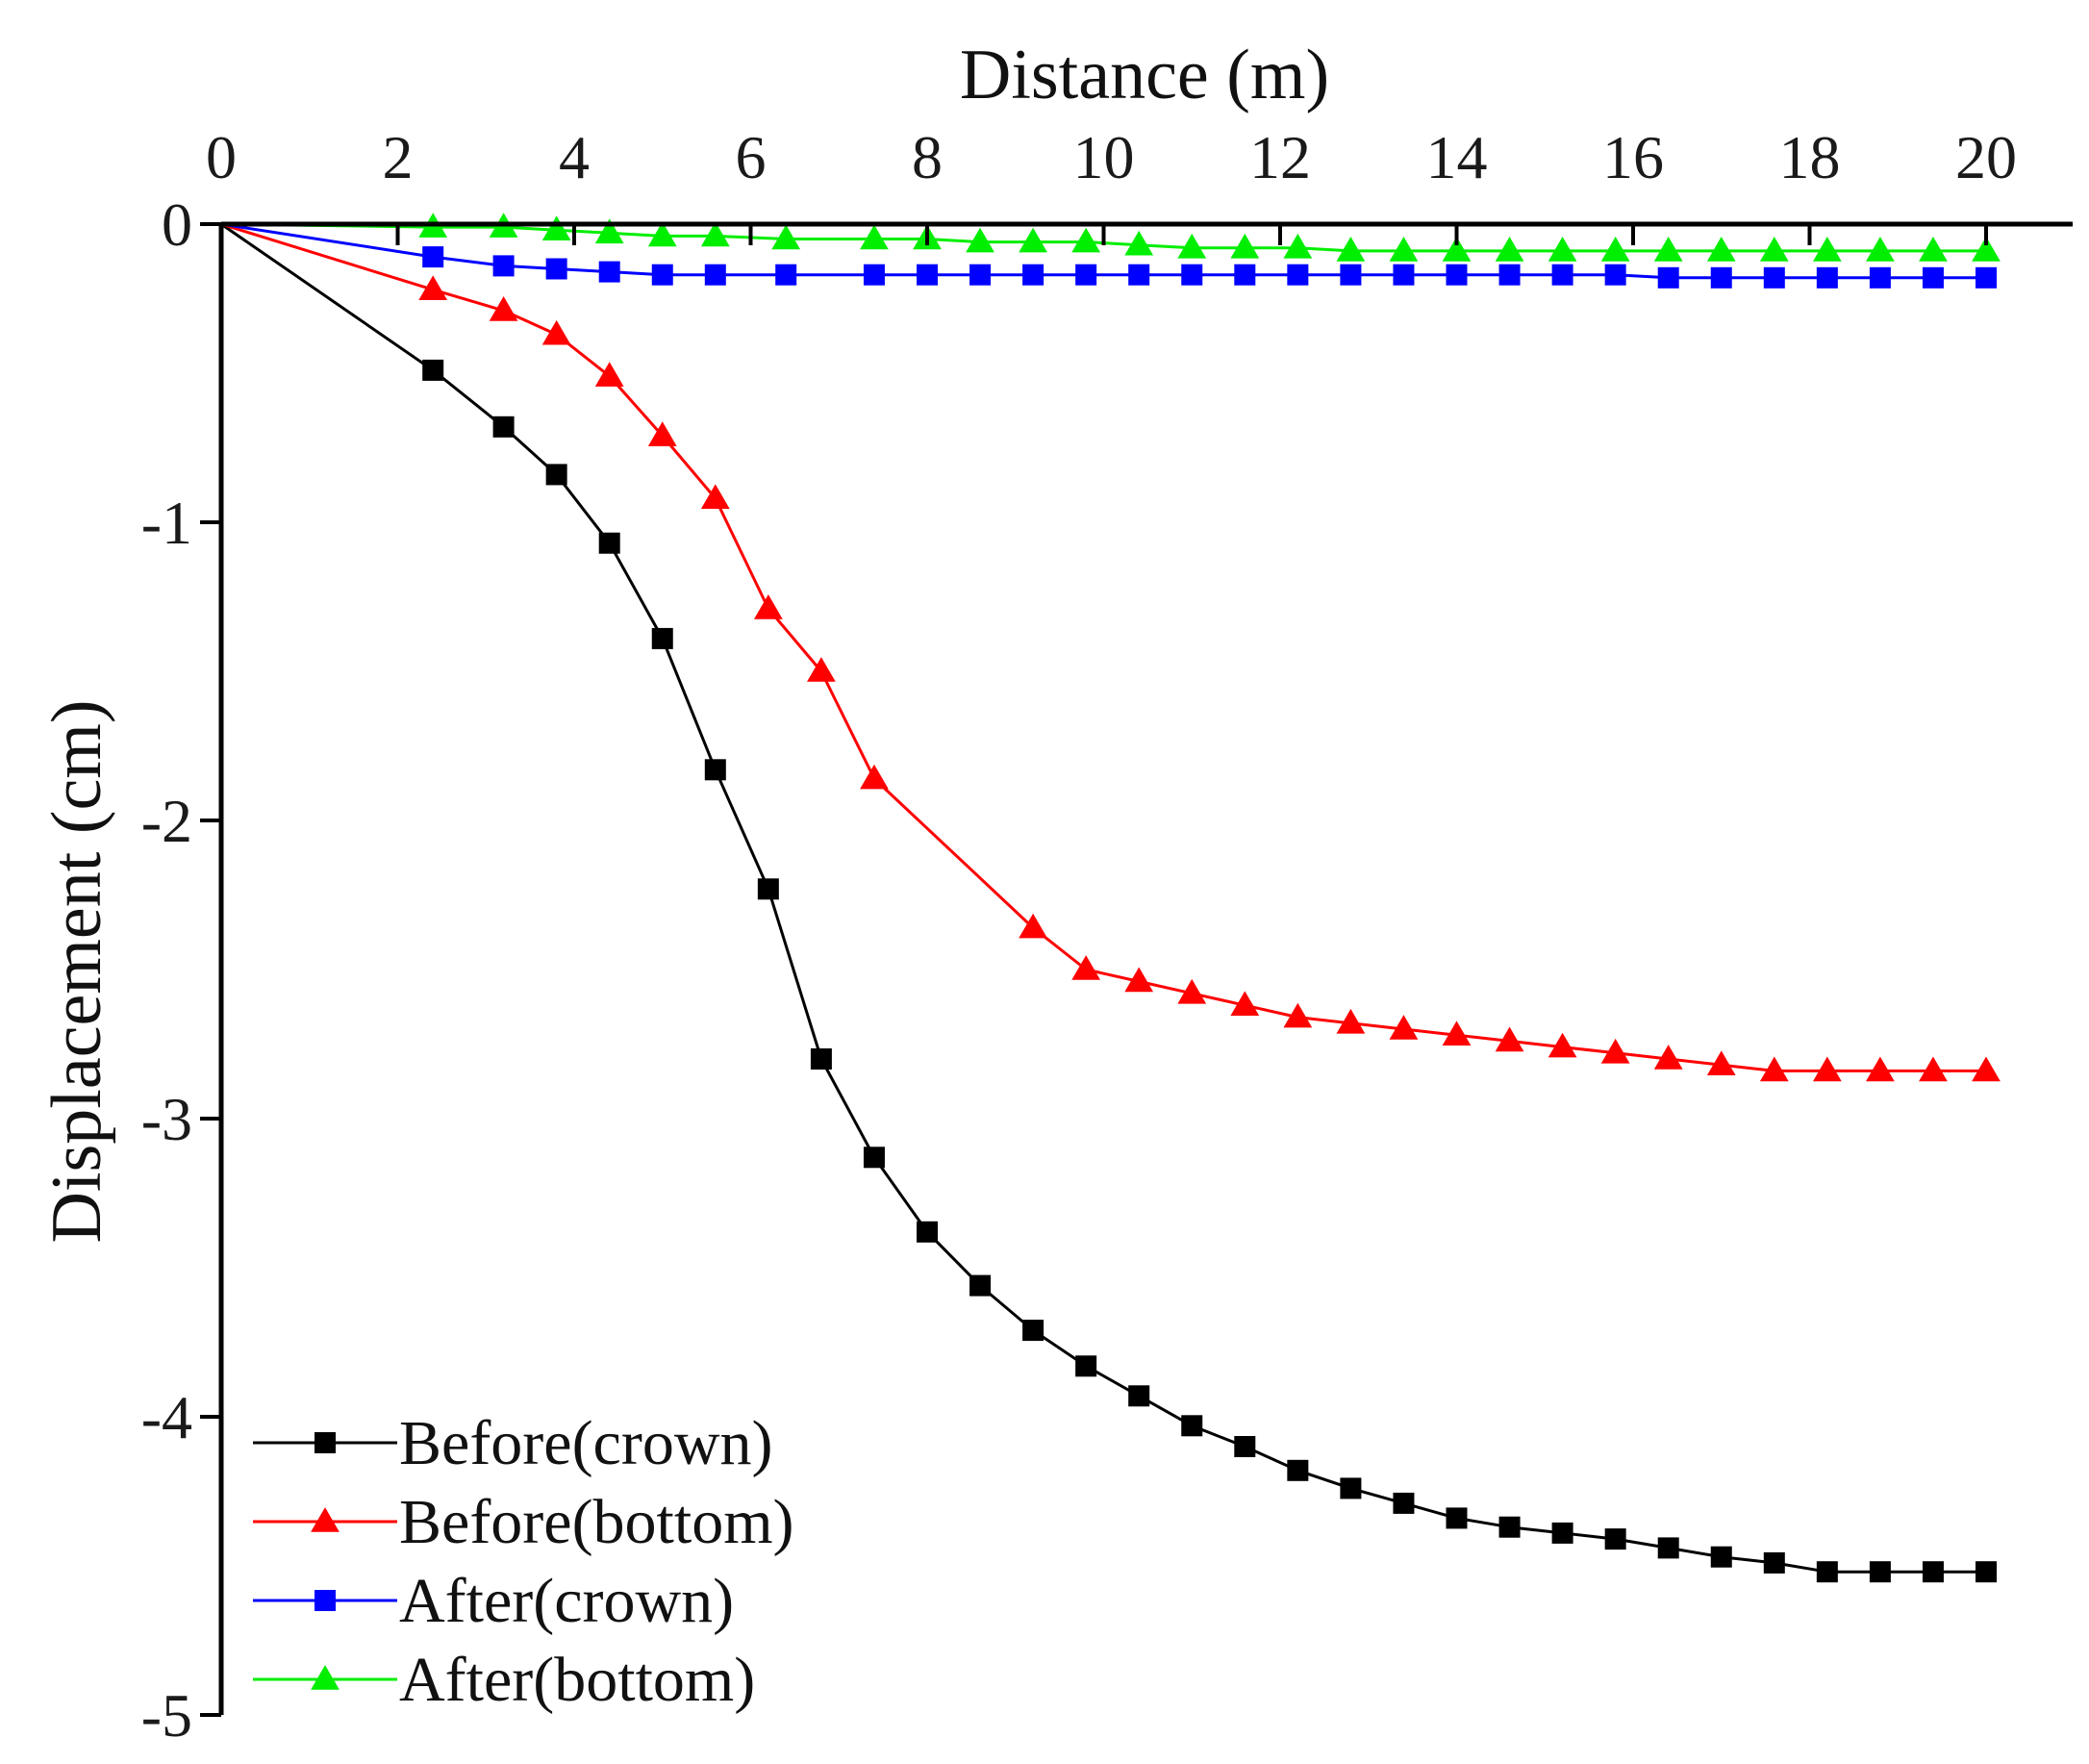 The width and height of the screenshot is (2089, 1764). What do you see at coordinates (575, 157) in the screenshot?
I see `x-tick-label: 4` at bounding box center [575, 157].